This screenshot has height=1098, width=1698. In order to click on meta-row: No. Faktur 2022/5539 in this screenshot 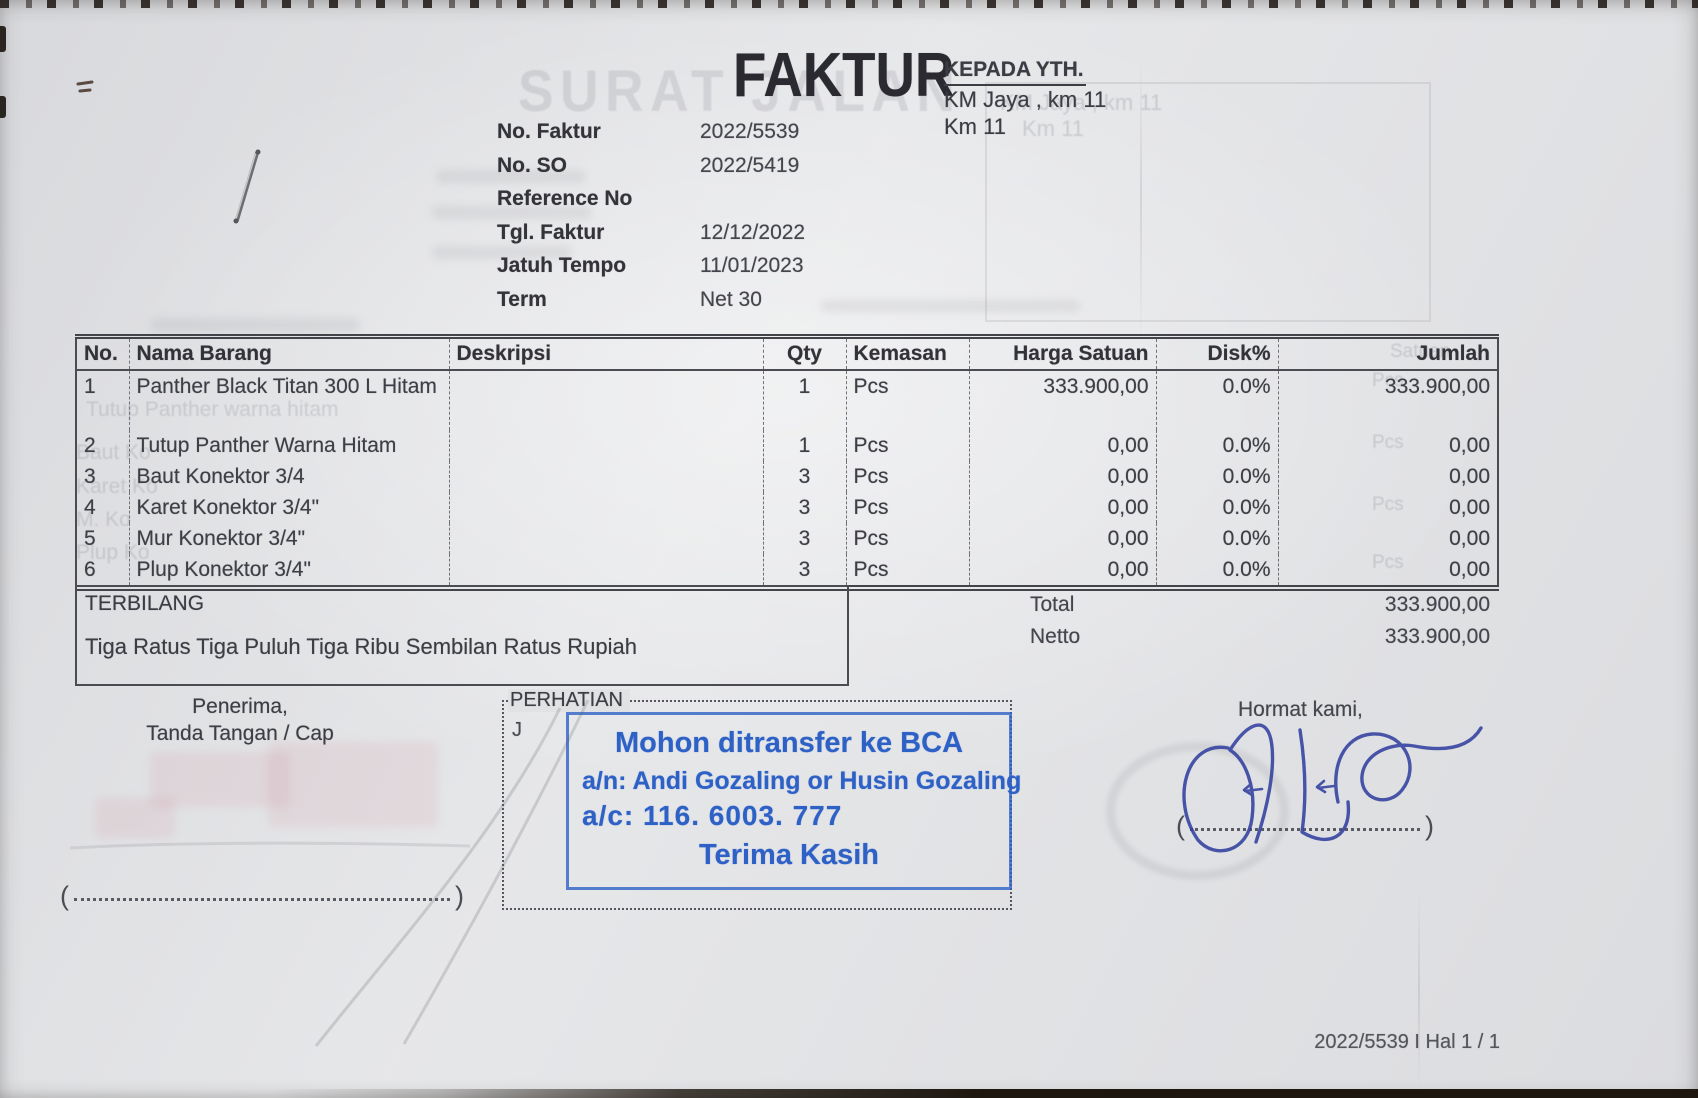, I will do `click(651, 137)`.